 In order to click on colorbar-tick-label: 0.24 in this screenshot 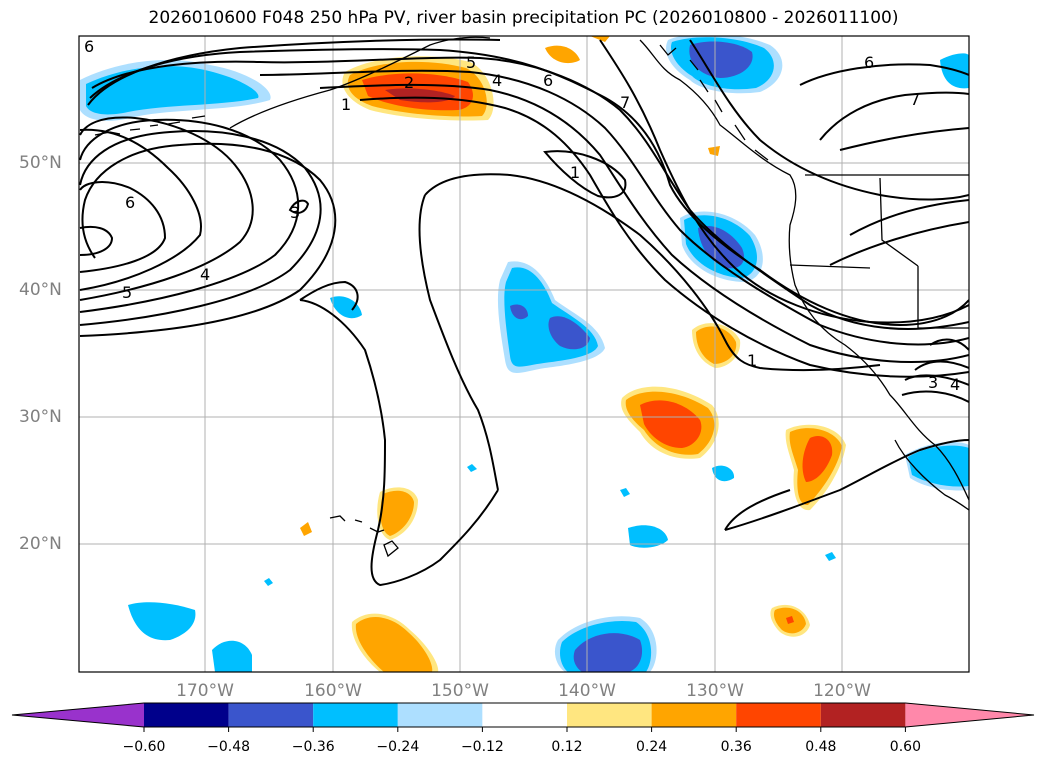, I will do `click(652, 747)`.